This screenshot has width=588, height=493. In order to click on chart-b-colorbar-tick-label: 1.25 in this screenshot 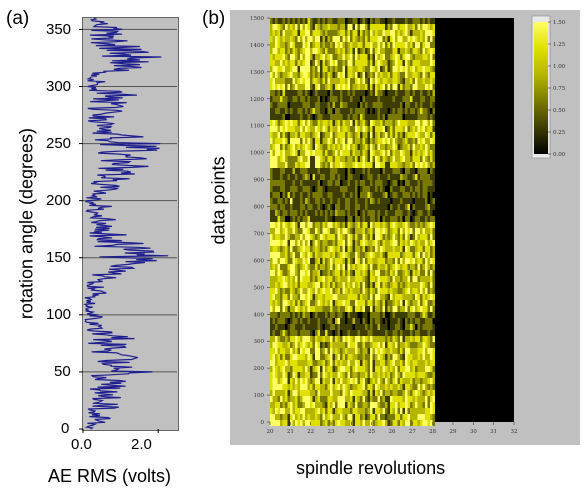, I will do `click(559, 45)`.